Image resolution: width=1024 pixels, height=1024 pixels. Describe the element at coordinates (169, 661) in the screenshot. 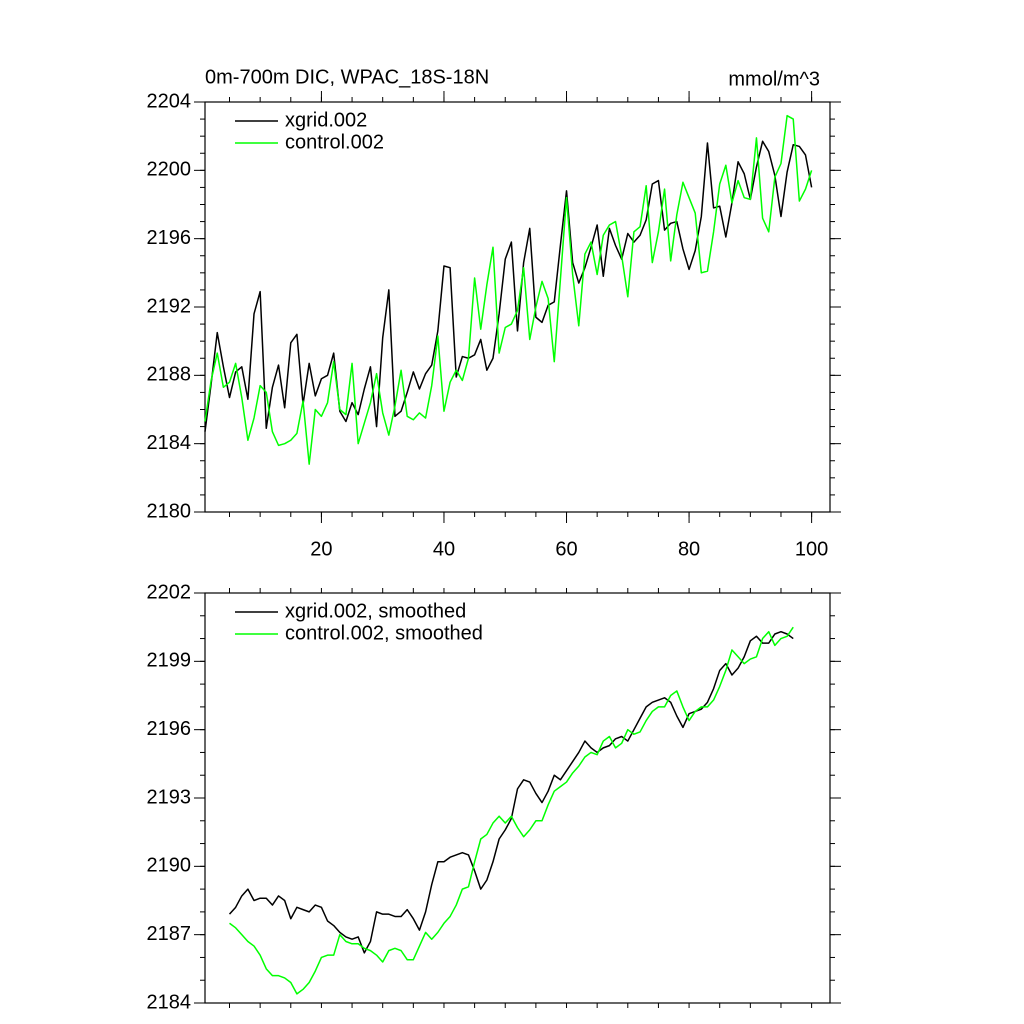

I see `y-tick-label: 2199` at that location.